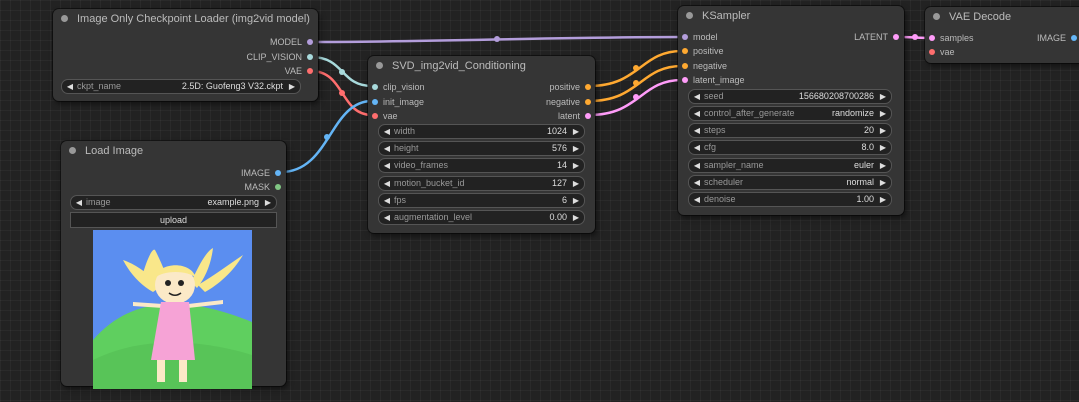 Image resolution: width=1079 pixels, height=402 pixels. What do you see at coordinates (481, 131) in the screenshot?
I see `width-number-widget: ◀ width 1024 ▶` at bounding box center [481, 131].